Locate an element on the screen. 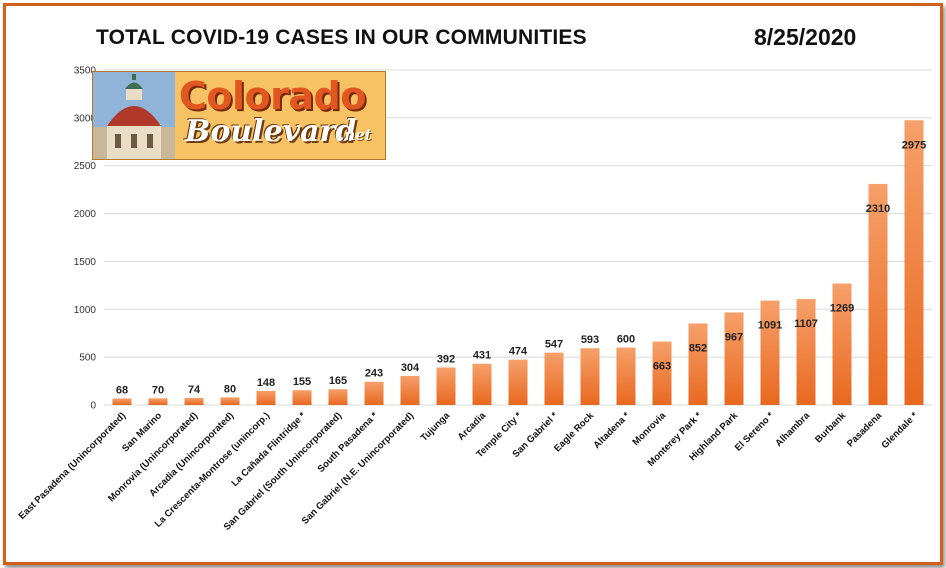  city-hall-dome-icon is located at coordinates (134, 115).